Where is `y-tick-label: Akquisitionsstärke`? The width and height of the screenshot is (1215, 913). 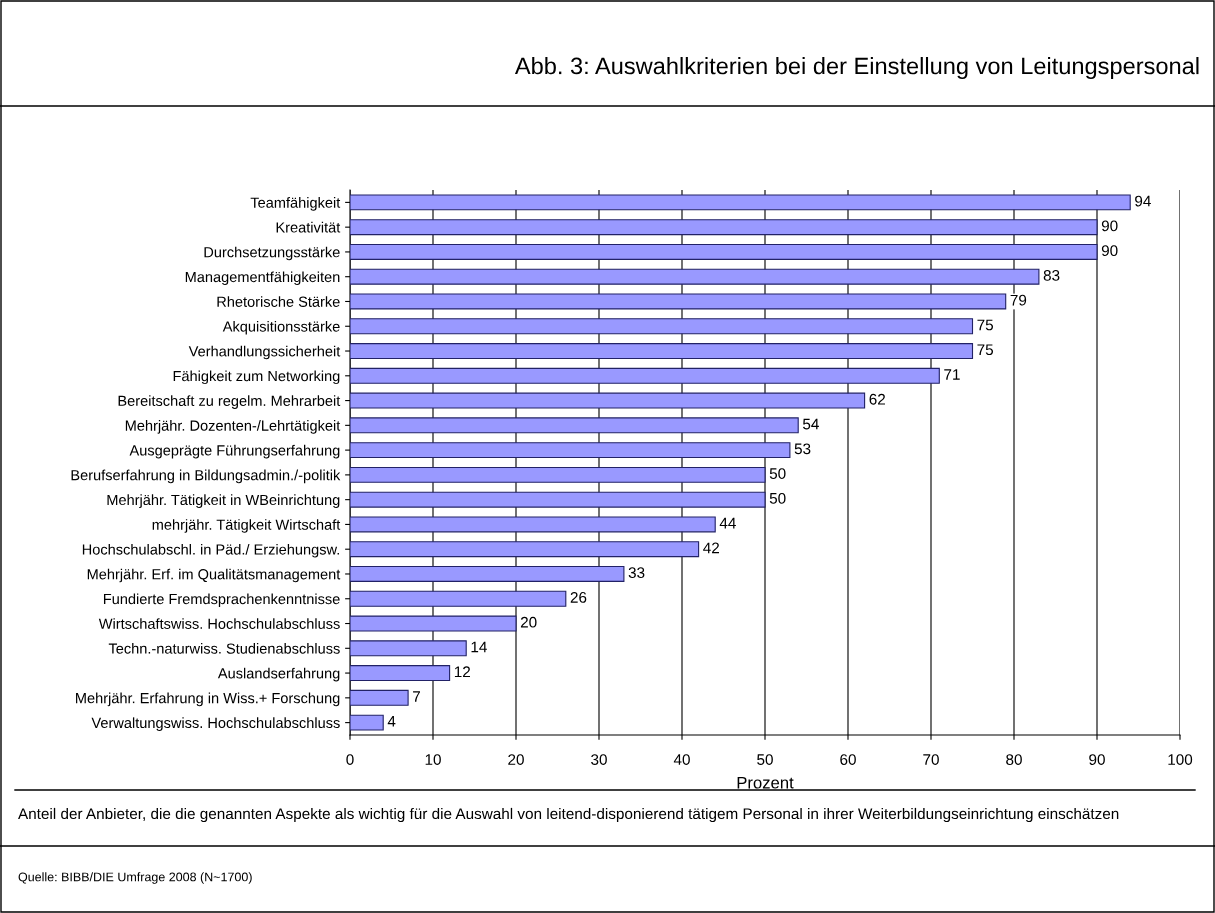 y-tick-label: Akquisitionsstärke is located at coordinates (281, 327).